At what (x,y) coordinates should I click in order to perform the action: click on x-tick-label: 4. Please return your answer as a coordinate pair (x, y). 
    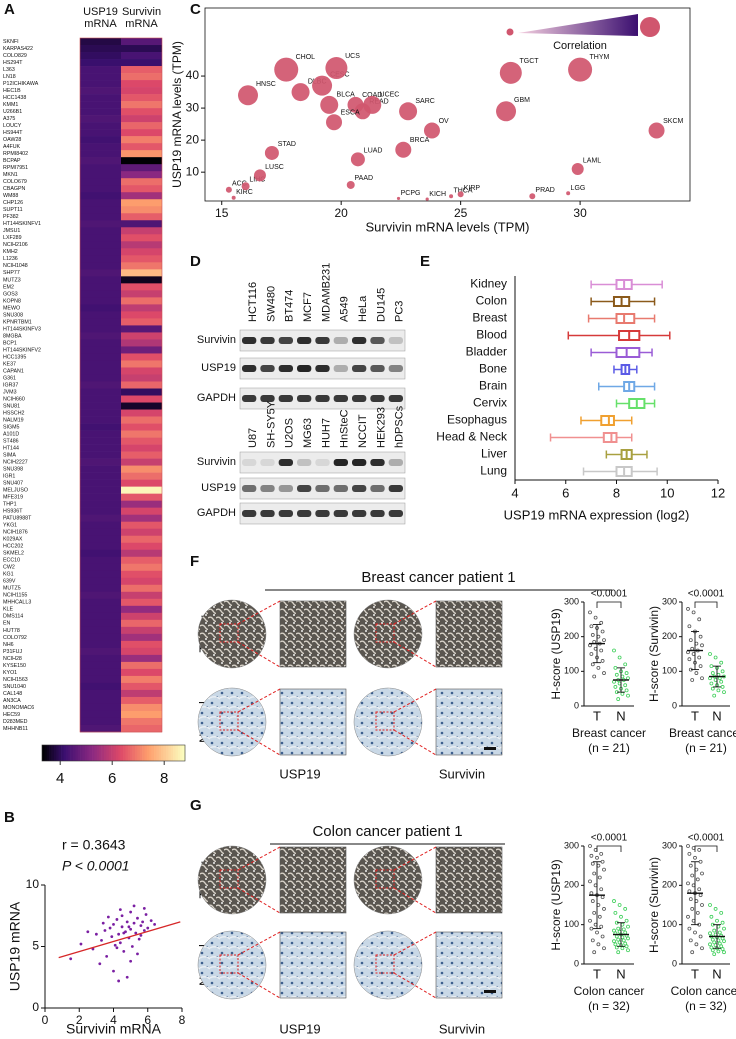
    Looking at the image, I should click on (514, 492).